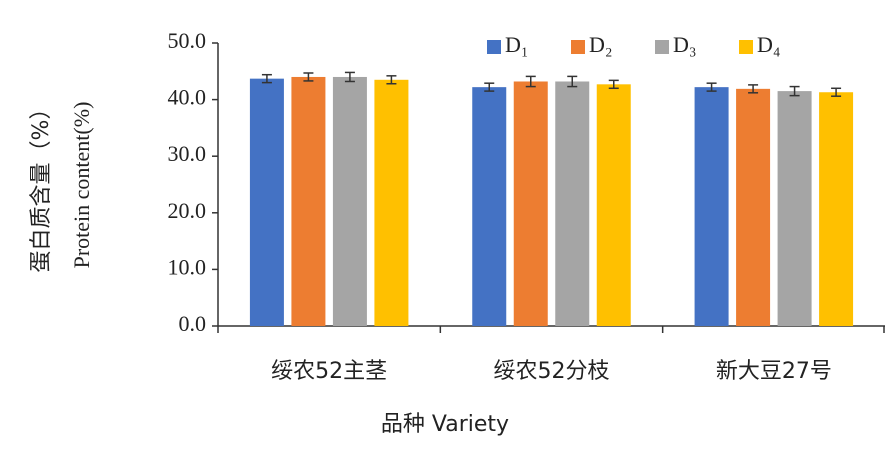 This screenshot has height=455, width=886. I want to click on y-tick-label: 0.0, so click(193, 323).